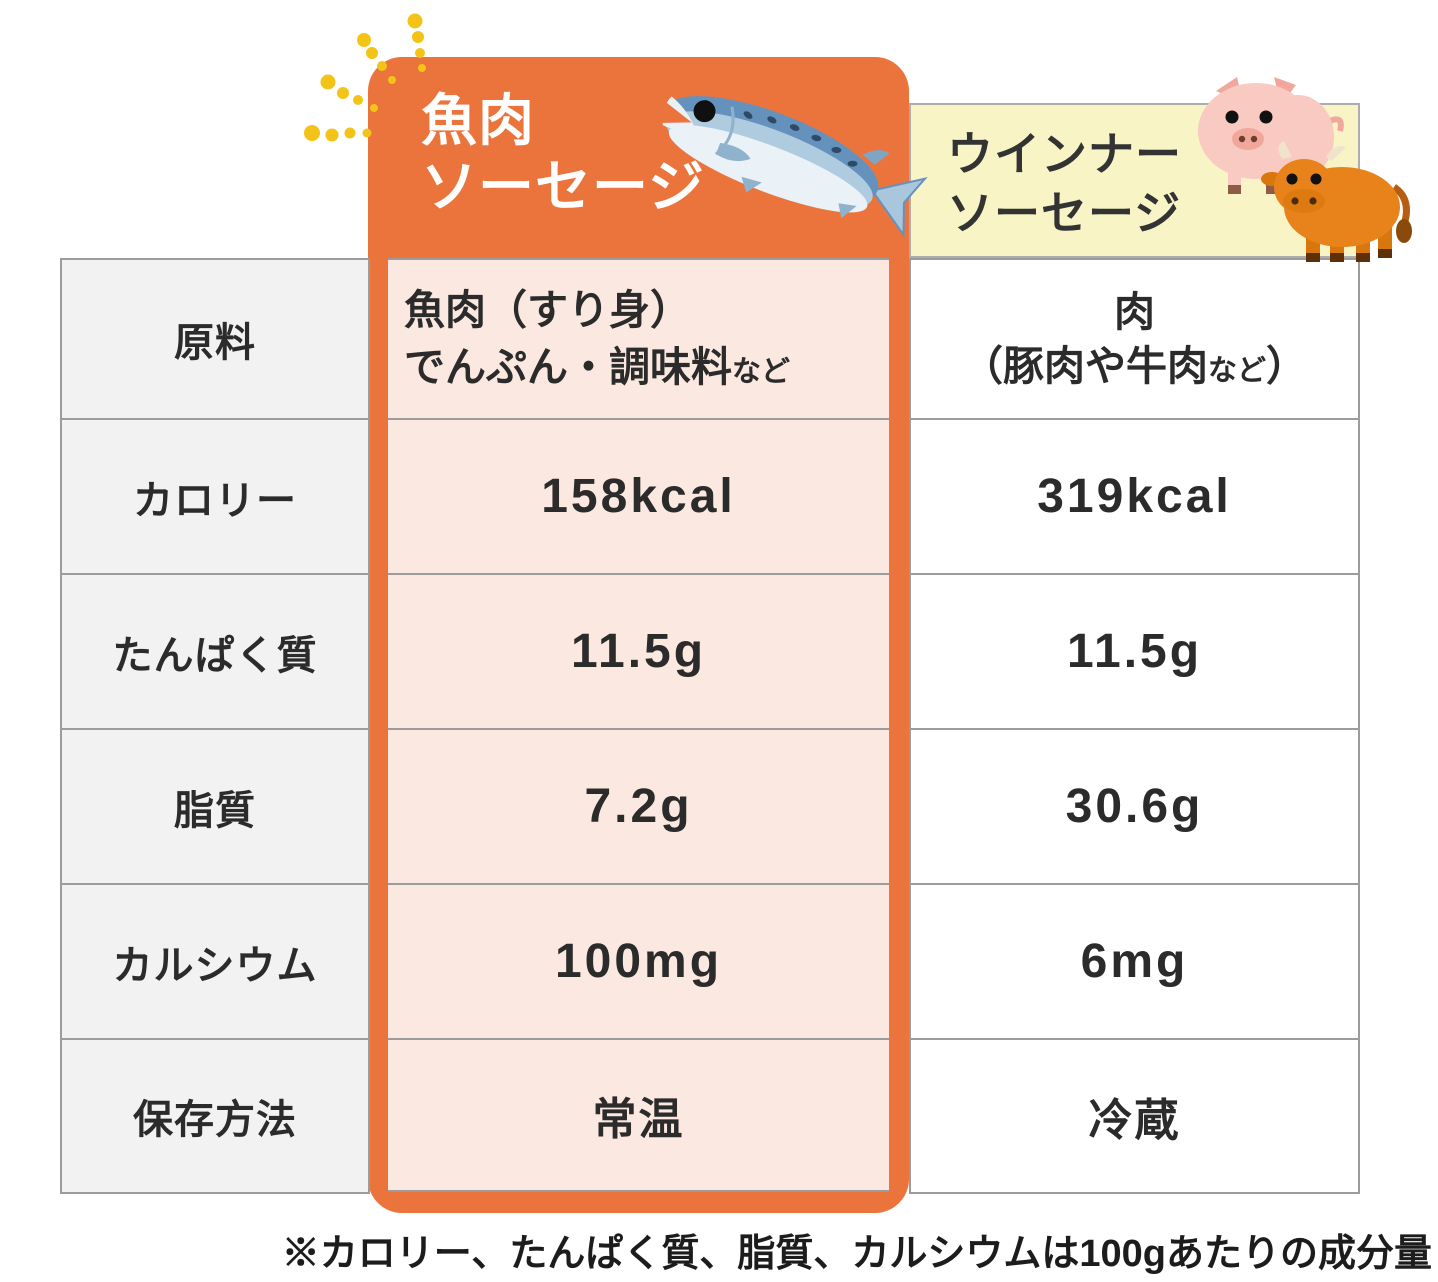 The image size is (1438, 1282). What do you see at coordinates (478, 120) in the screenshot?
I see `fish-sausage-title-line1: 魚肉` at bounding box center [478, 120].